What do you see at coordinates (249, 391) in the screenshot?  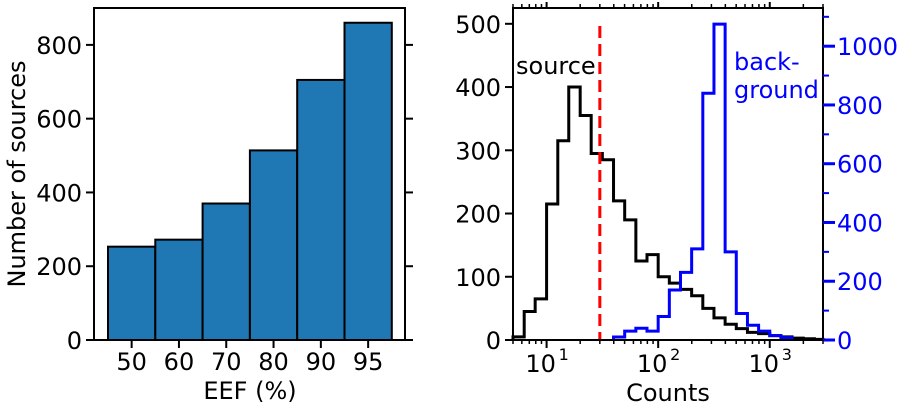 I see `left-x-axis-label: EEF (%)` at bounding box center [249, 391].